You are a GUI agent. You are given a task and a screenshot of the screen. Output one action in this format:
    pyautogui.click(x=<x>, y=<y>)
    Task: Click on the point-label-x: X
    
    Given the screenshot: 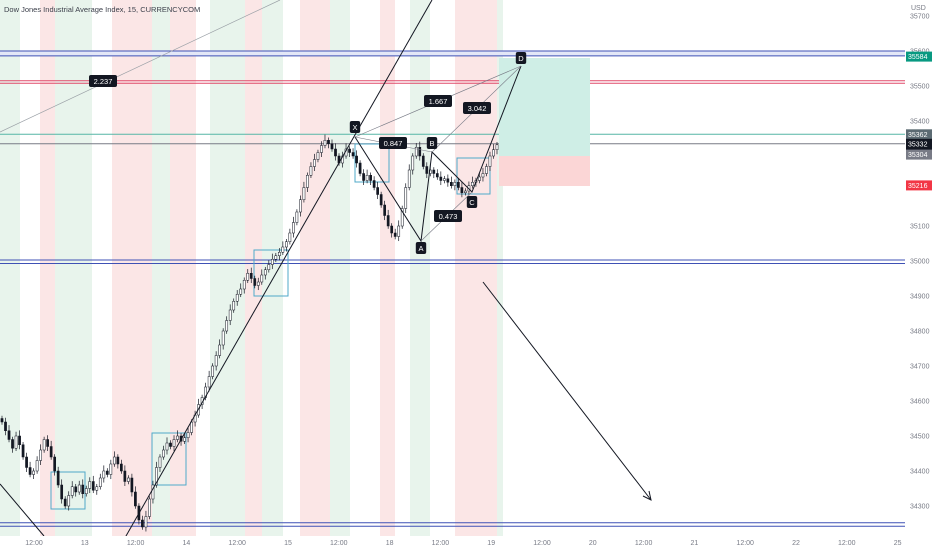 What is the action you would take?
    pyautogui.click(x=354, y=127)
    